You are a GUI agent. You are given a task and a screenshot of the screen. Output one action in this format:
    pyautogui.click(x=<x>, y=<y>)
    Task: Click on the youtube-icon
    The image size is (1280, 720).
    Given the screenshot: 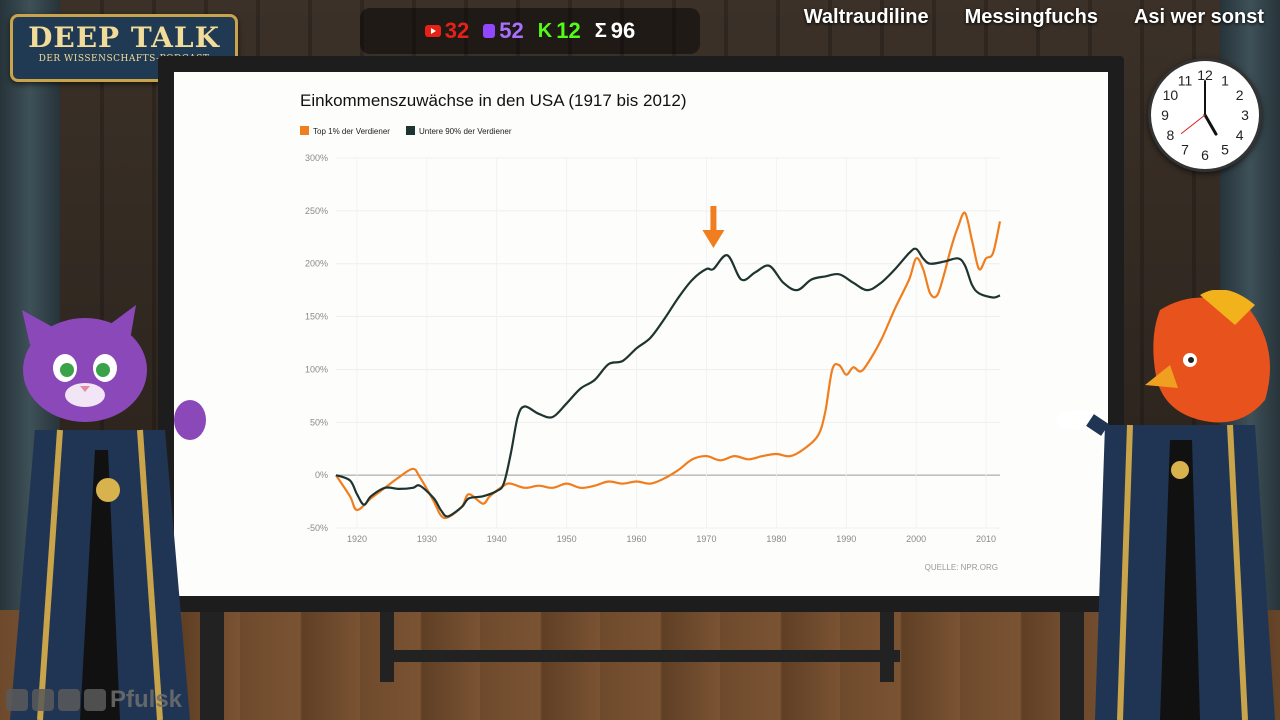 What is the action you would take?
    pyautogui.click(x=432, y=31)
    